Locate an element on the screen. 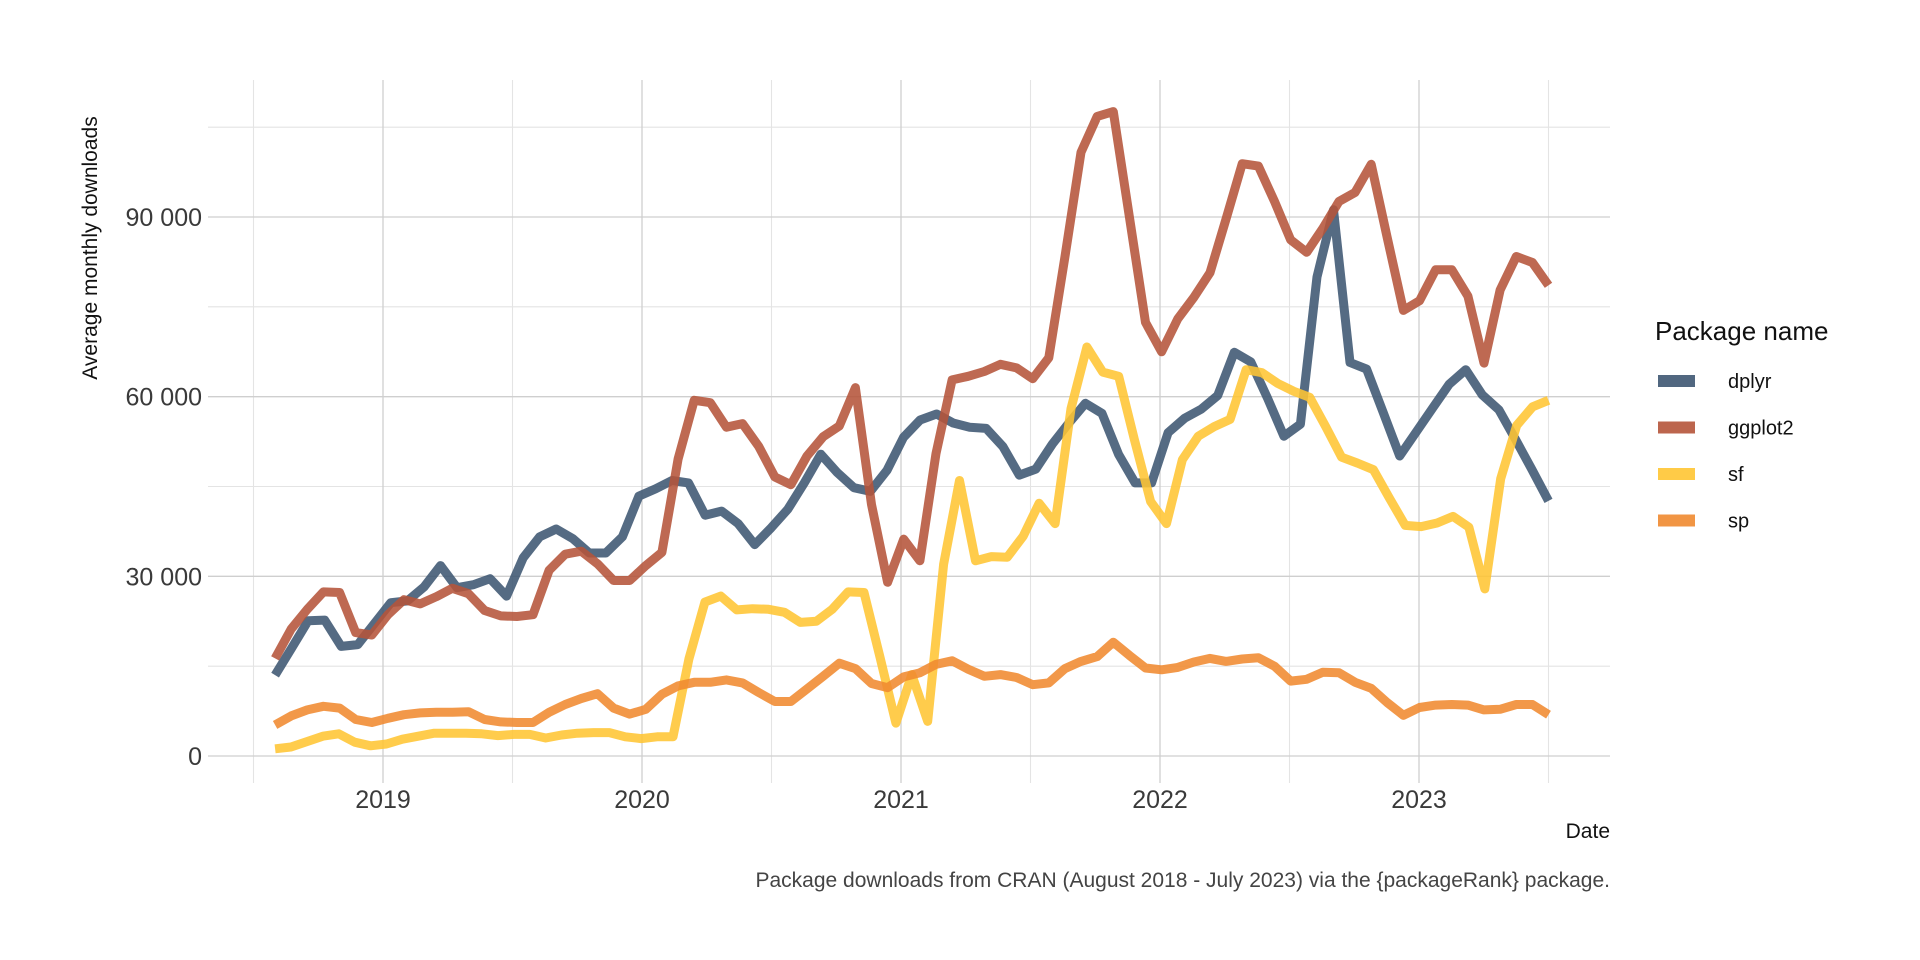 The image size is (1920, 960). x-axis-title: Date is located at coordinates (1588, 831).